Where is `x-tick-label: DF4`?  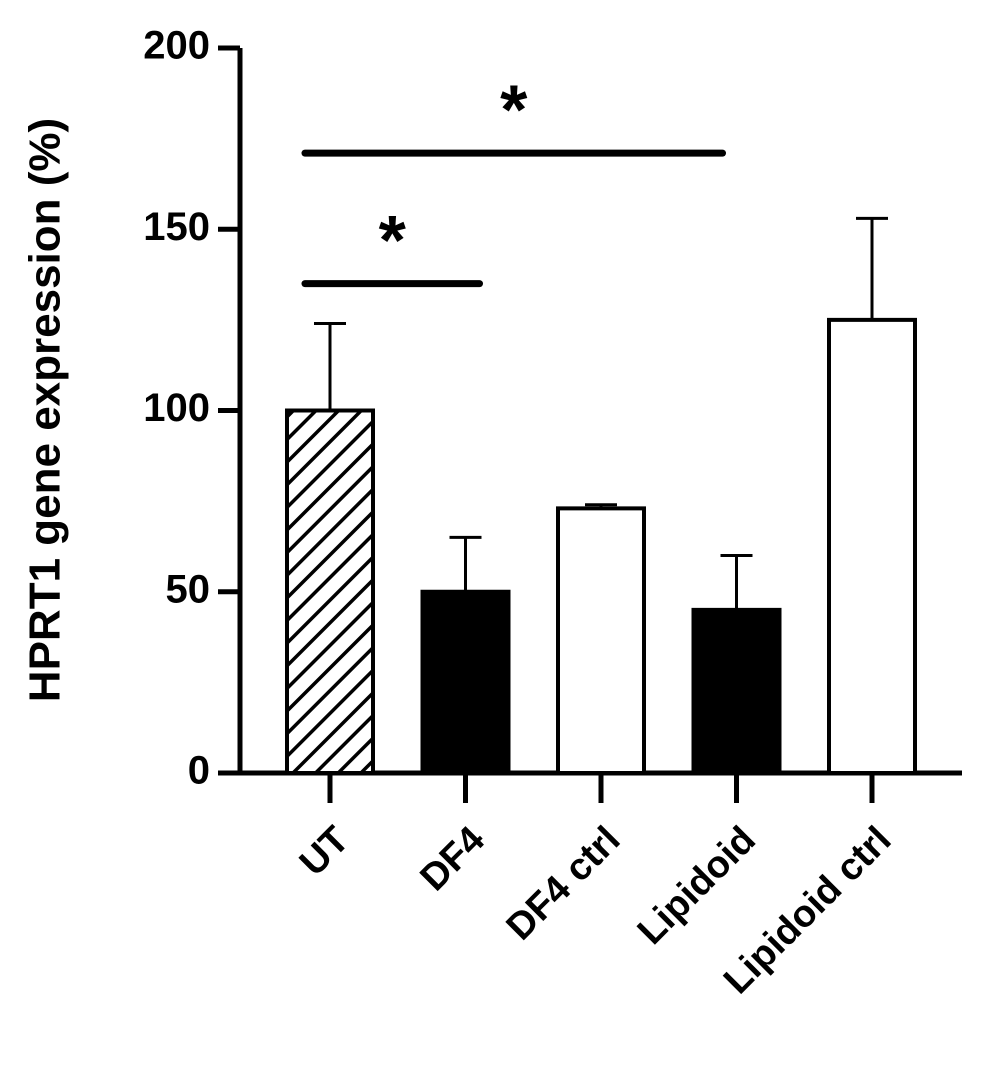
x-tick-label: DF4 is located at coordinates (452, 859).